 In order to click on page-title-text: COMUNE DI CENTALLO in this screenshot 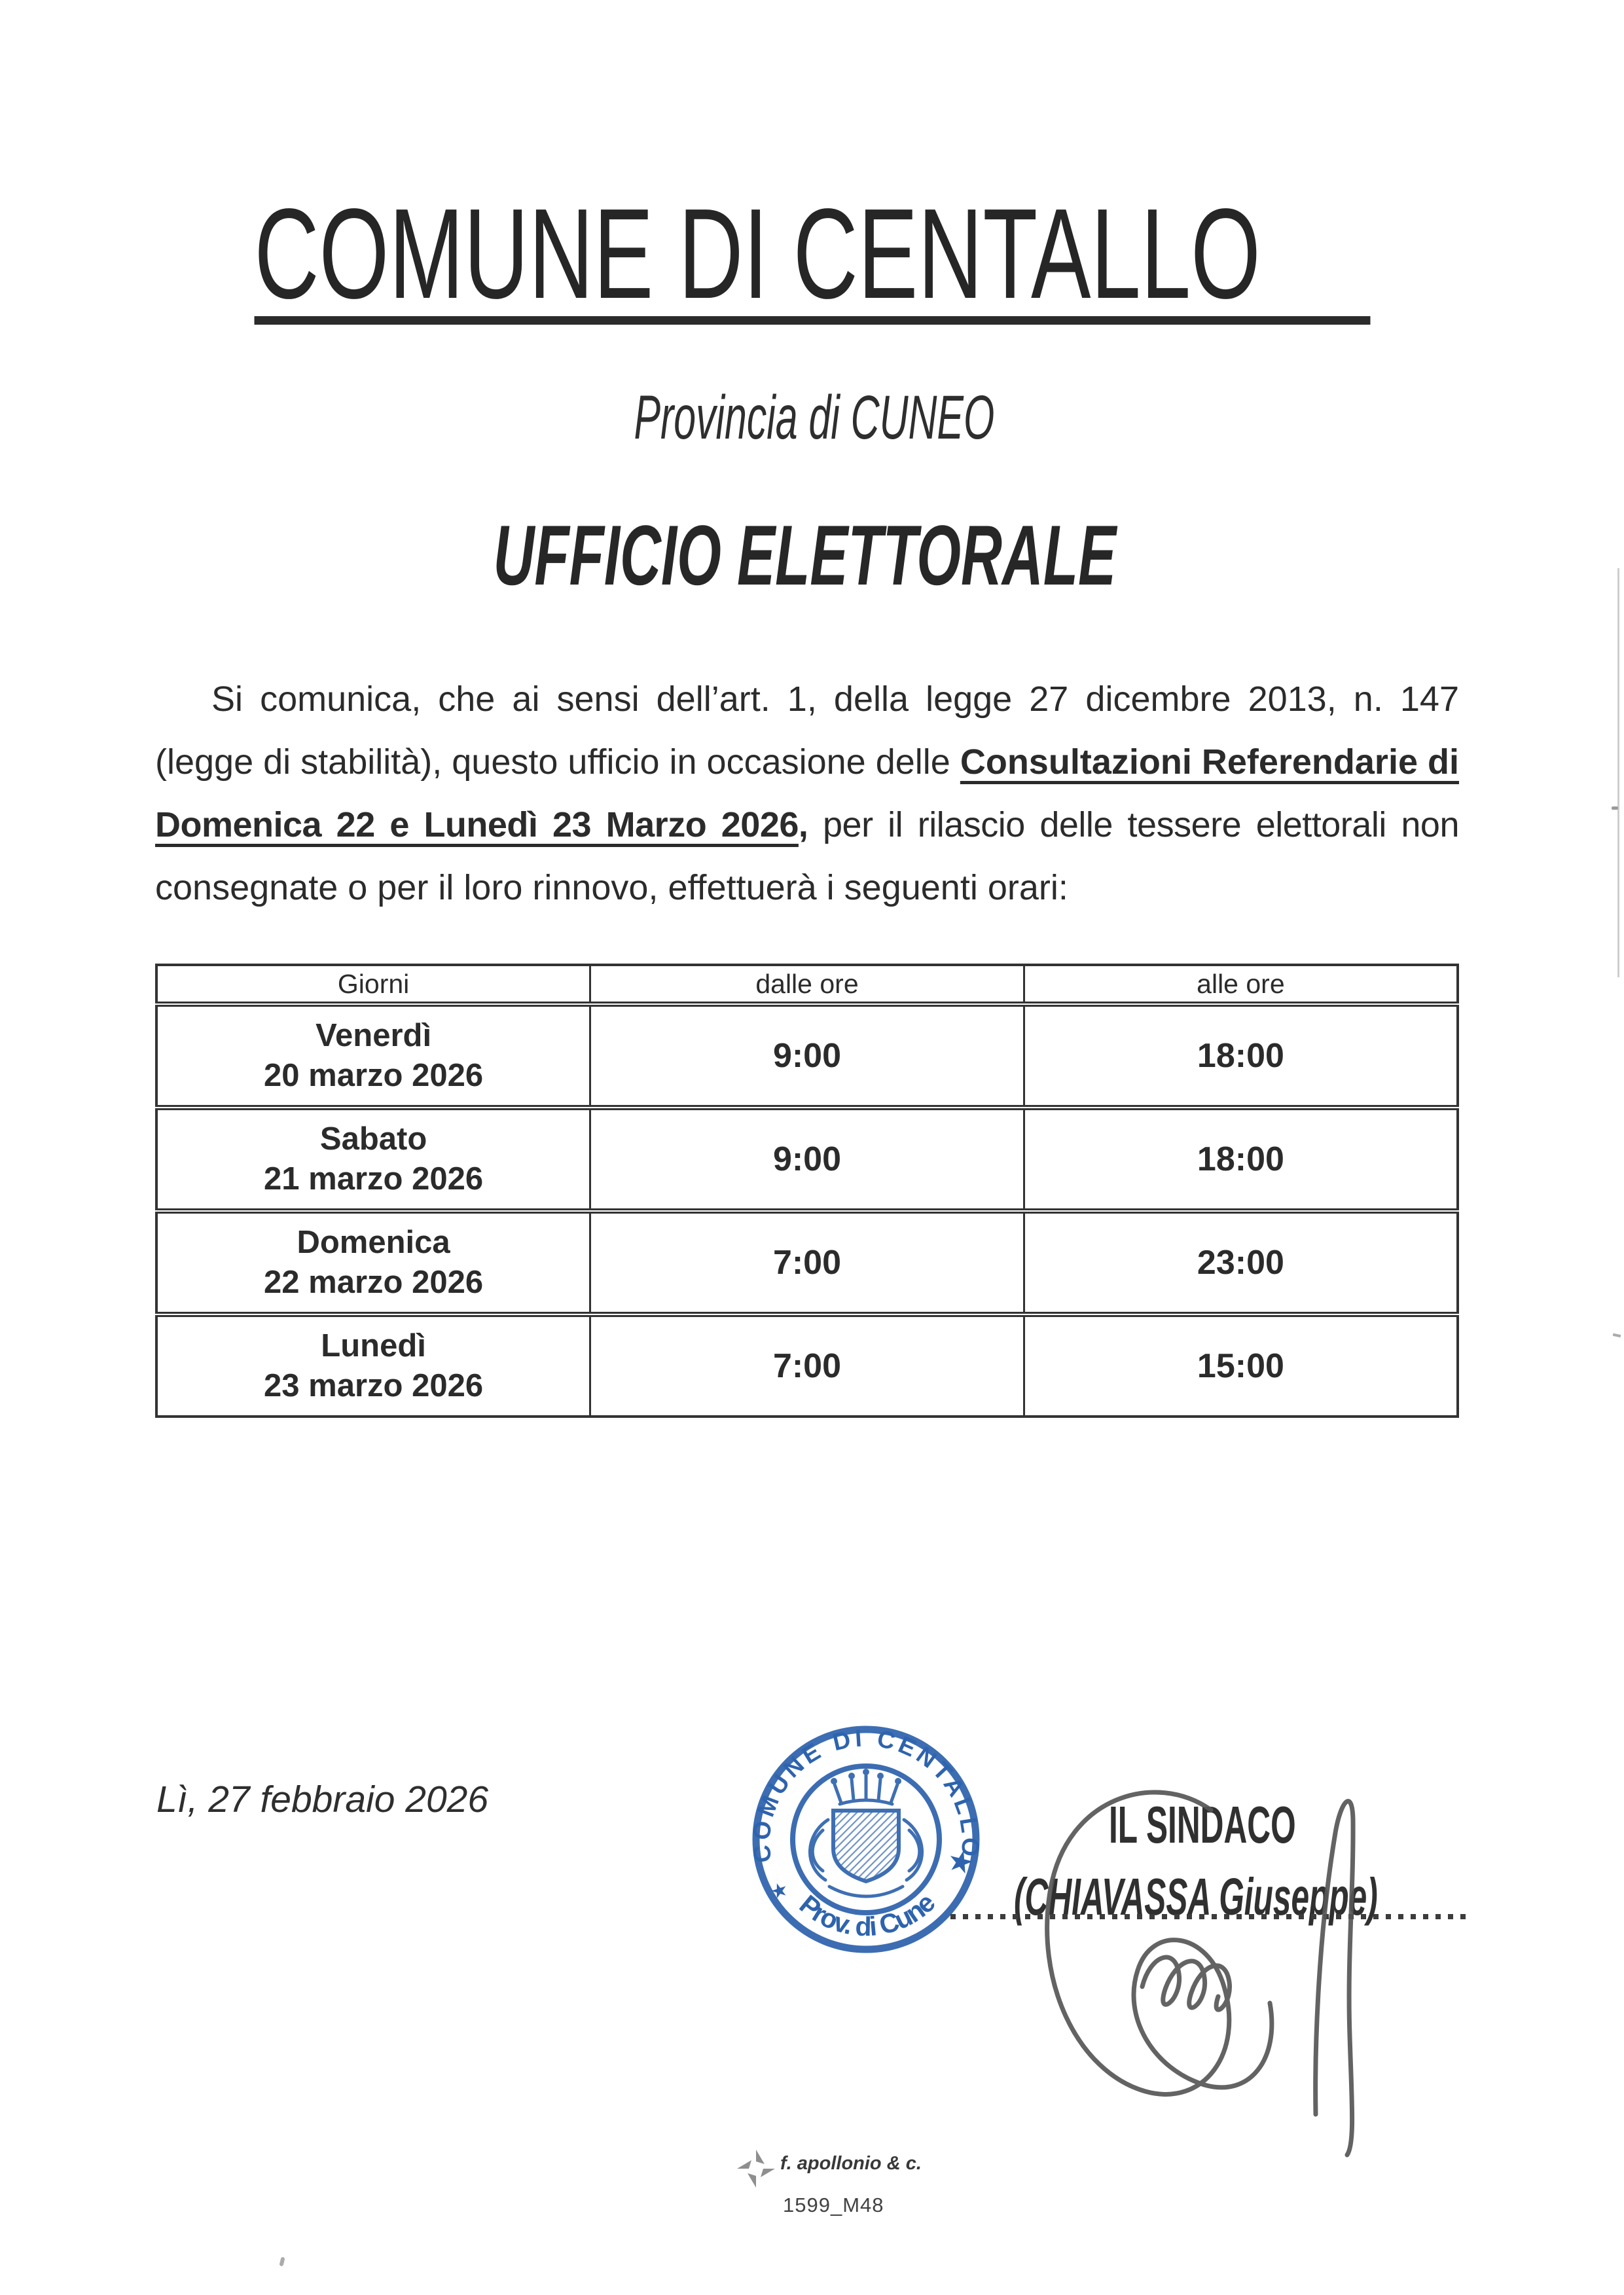, I will do `click(757, 254)`.